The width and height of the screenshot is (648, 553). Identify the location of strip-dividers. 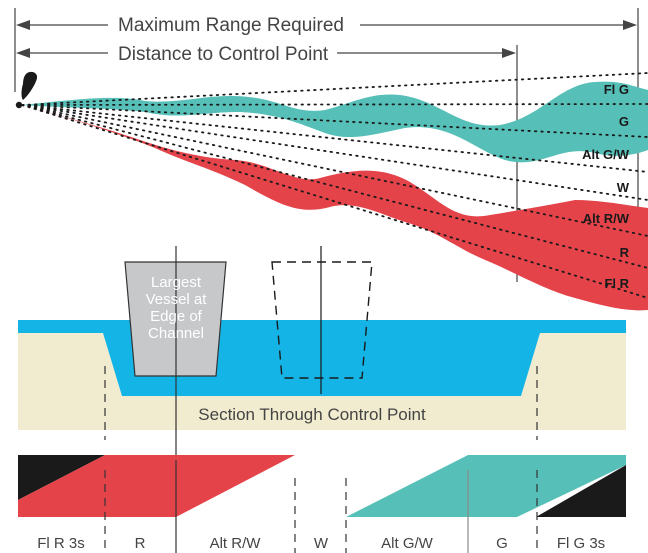
(321, 506).